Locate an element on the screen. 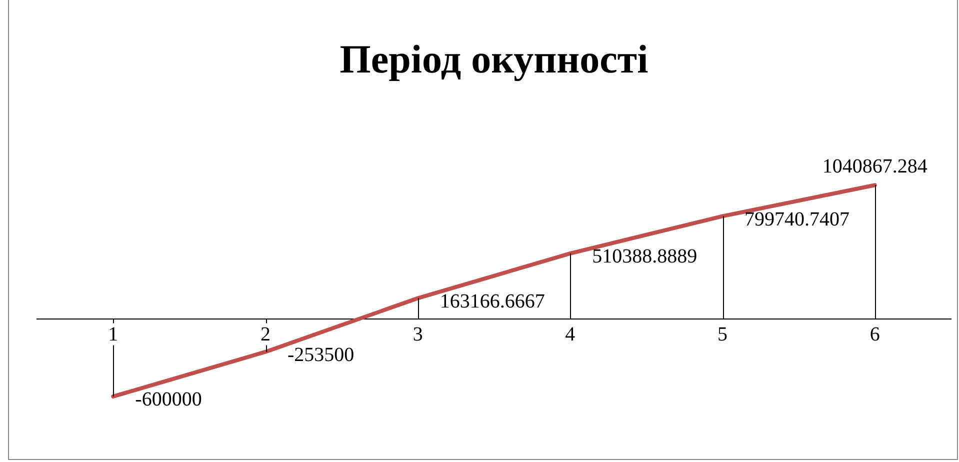  data-label: -600000 is located at coordinates (168, 399).